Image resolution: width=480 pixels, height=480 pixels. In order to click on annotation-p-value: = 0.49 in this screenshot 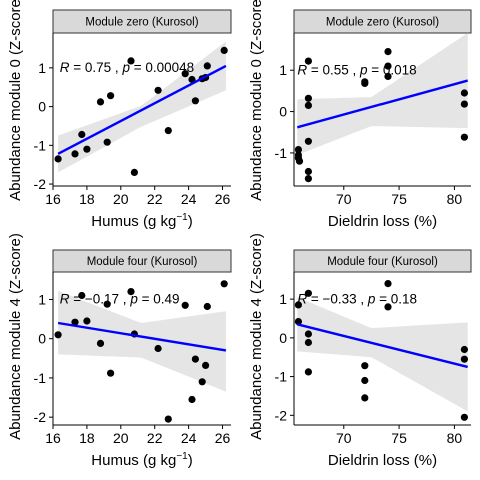, I will do `click(159, 299)`.